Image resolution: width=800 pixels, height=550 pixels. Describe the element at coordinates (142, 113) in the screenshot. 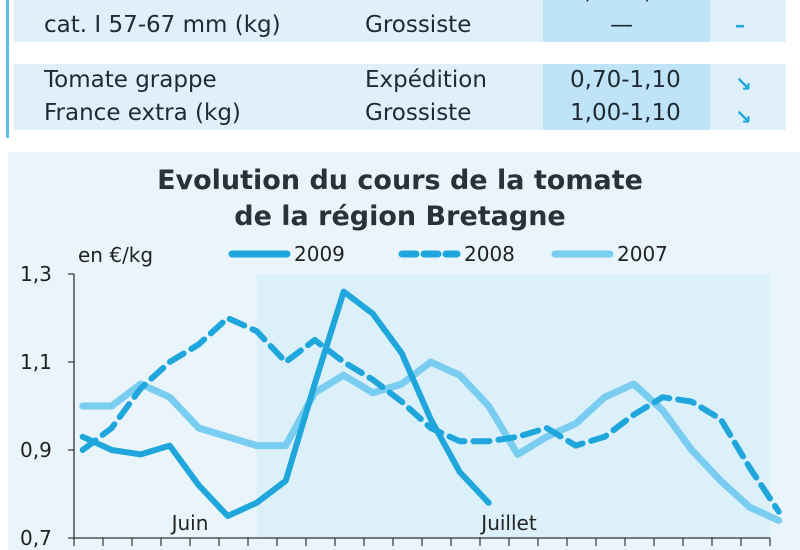

I see `product-label: France extra (kg)` at that location.